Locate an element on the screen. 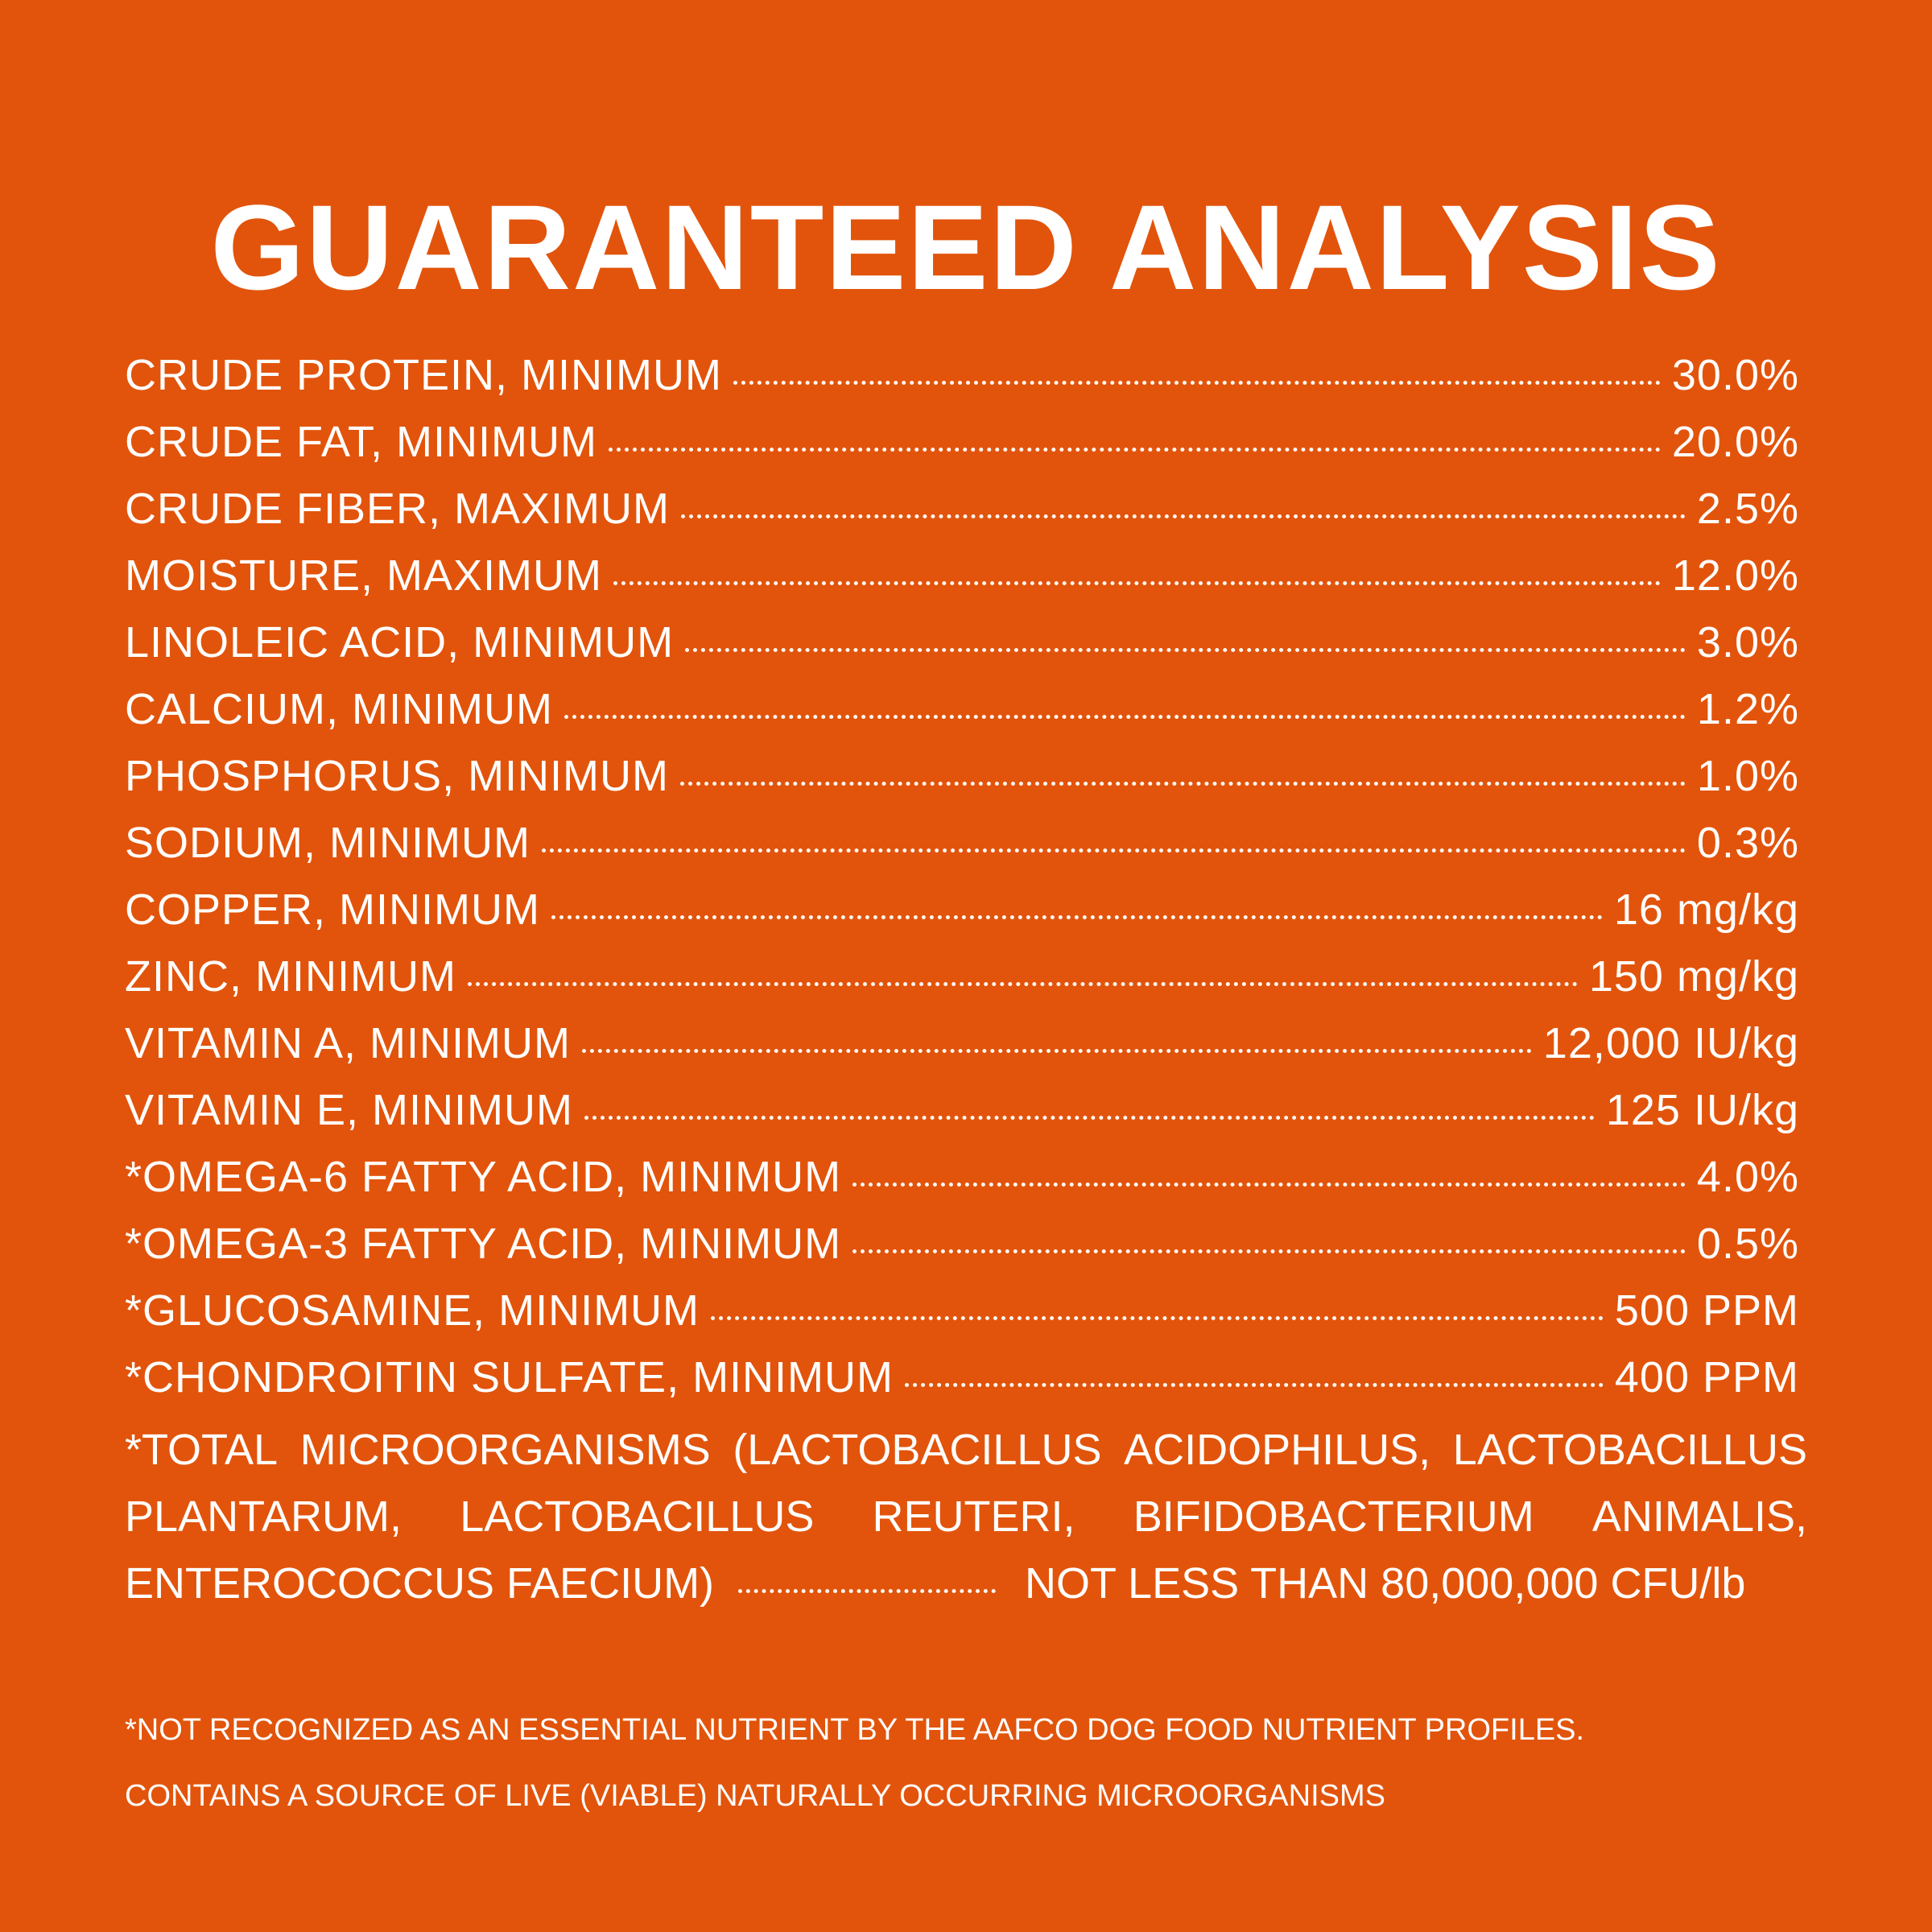 Image resolution: width=1932 pixels, height=1932 pixels. row-value: 4.0% is located at coordinates (1747, 1177).